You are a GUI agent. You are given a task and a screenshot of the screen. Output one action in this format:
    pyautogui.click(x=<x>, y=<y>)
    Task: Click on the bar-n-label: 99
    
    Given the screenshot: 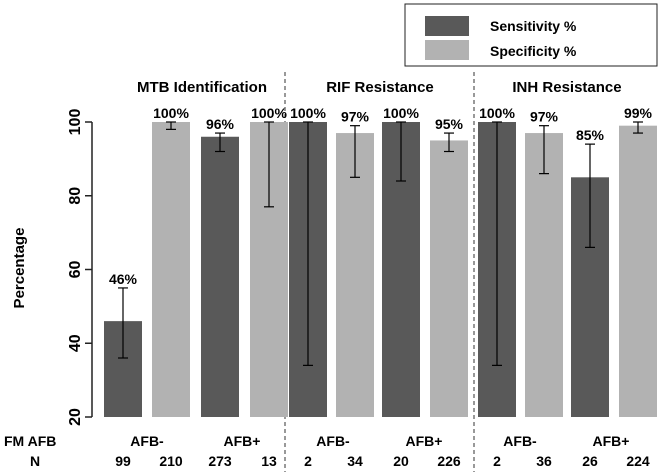 What is the action you would take?
    pyautogui.click(x=123, y=461)
    